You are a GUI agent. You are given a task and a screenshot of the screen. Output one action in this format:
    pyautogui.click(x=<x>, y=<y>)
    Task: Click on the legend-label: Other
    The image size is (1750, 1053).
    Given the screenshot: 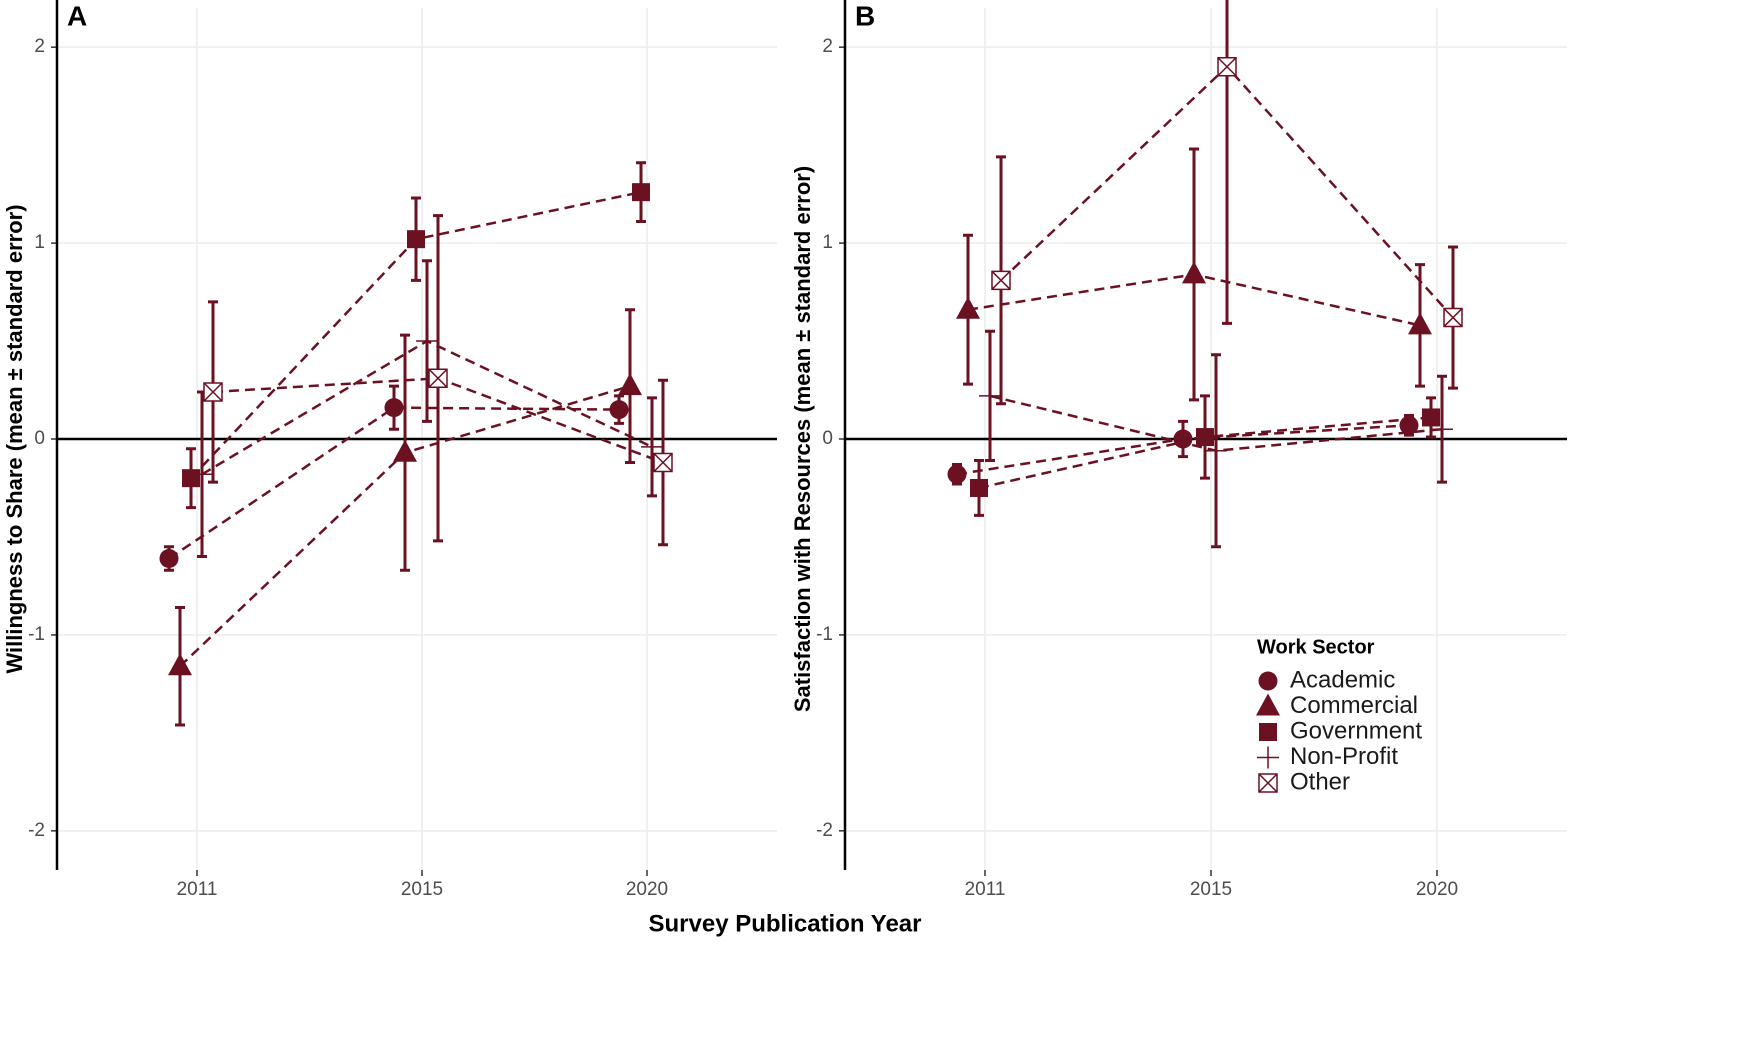 What is the action you would take?
    pyautogui.click(x=1320, y=781)
    